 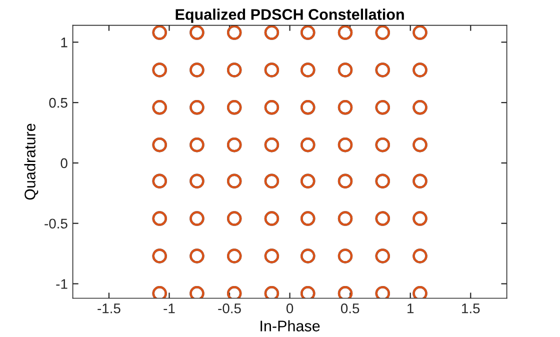 I want to click on y-tick-label: 1, so click(x=64, y=43).